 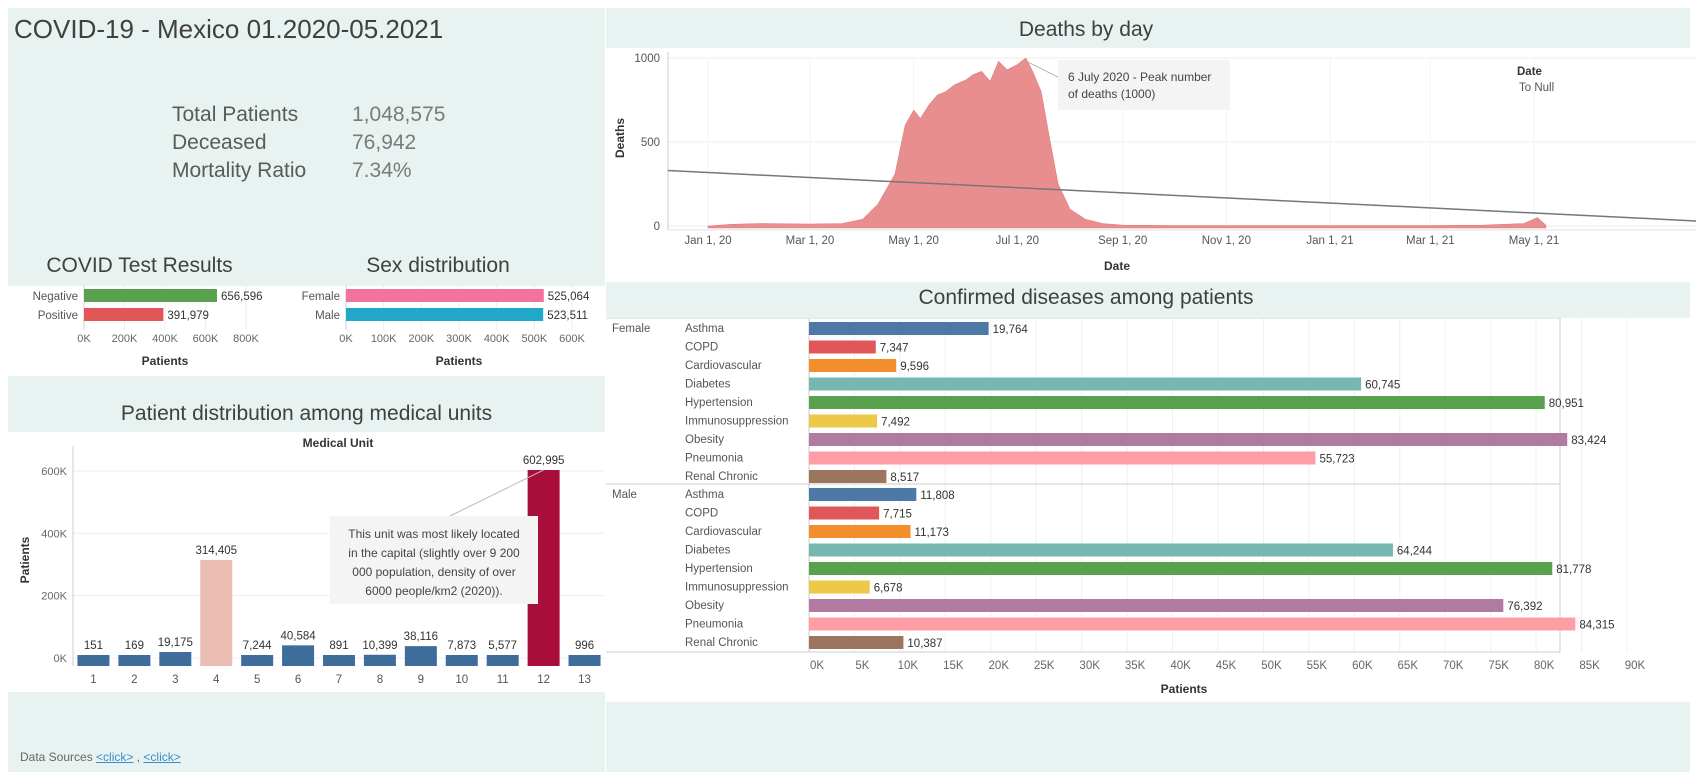 What do you see at coordinates (162, 757) in the screenshot?
I see `data-source-link-2: <click>` at bounding box center [162, 757].